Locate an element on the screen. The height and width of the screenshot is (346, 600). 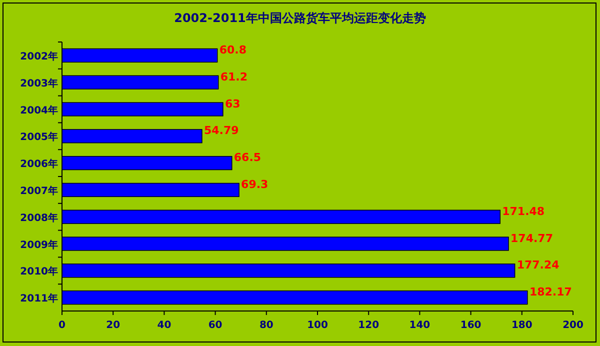
data-label: 60.8 is located at coordinates (232, 49).